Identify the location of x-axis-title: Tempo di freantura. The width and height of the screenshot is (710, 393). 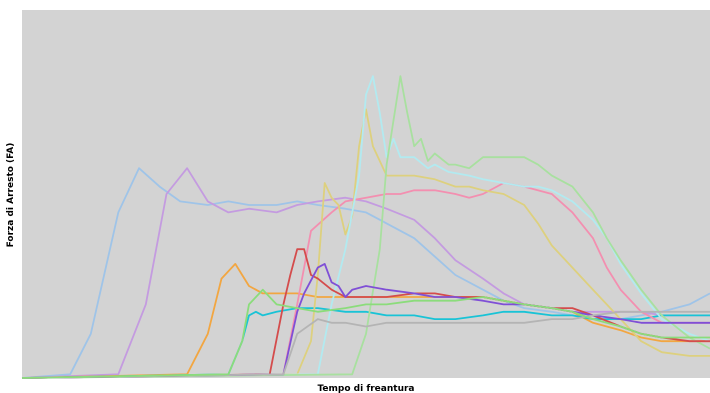
(365, 388).